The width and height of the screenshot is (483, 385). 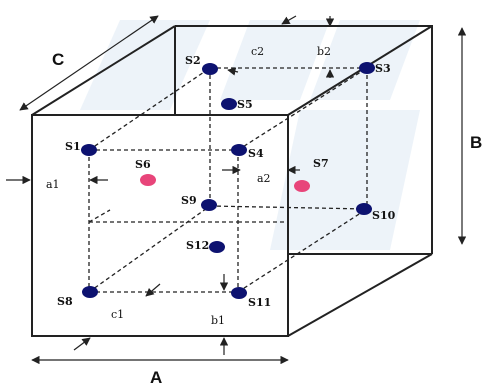 I want to click on sensor-s12-dot, so click(x=217, y=247).